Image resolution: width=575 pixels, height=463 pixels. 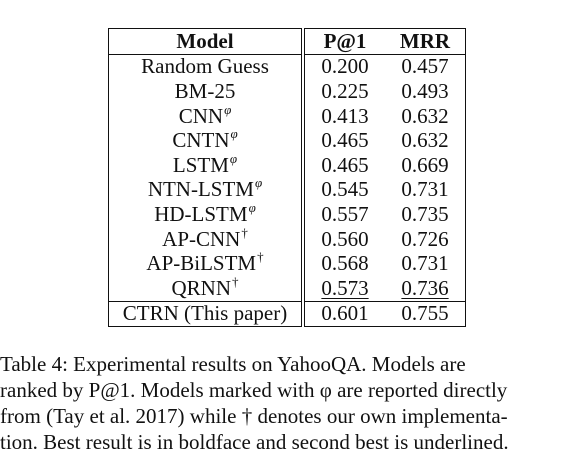 I want to click on model-name: CNTN, so click(x=201, y=140).